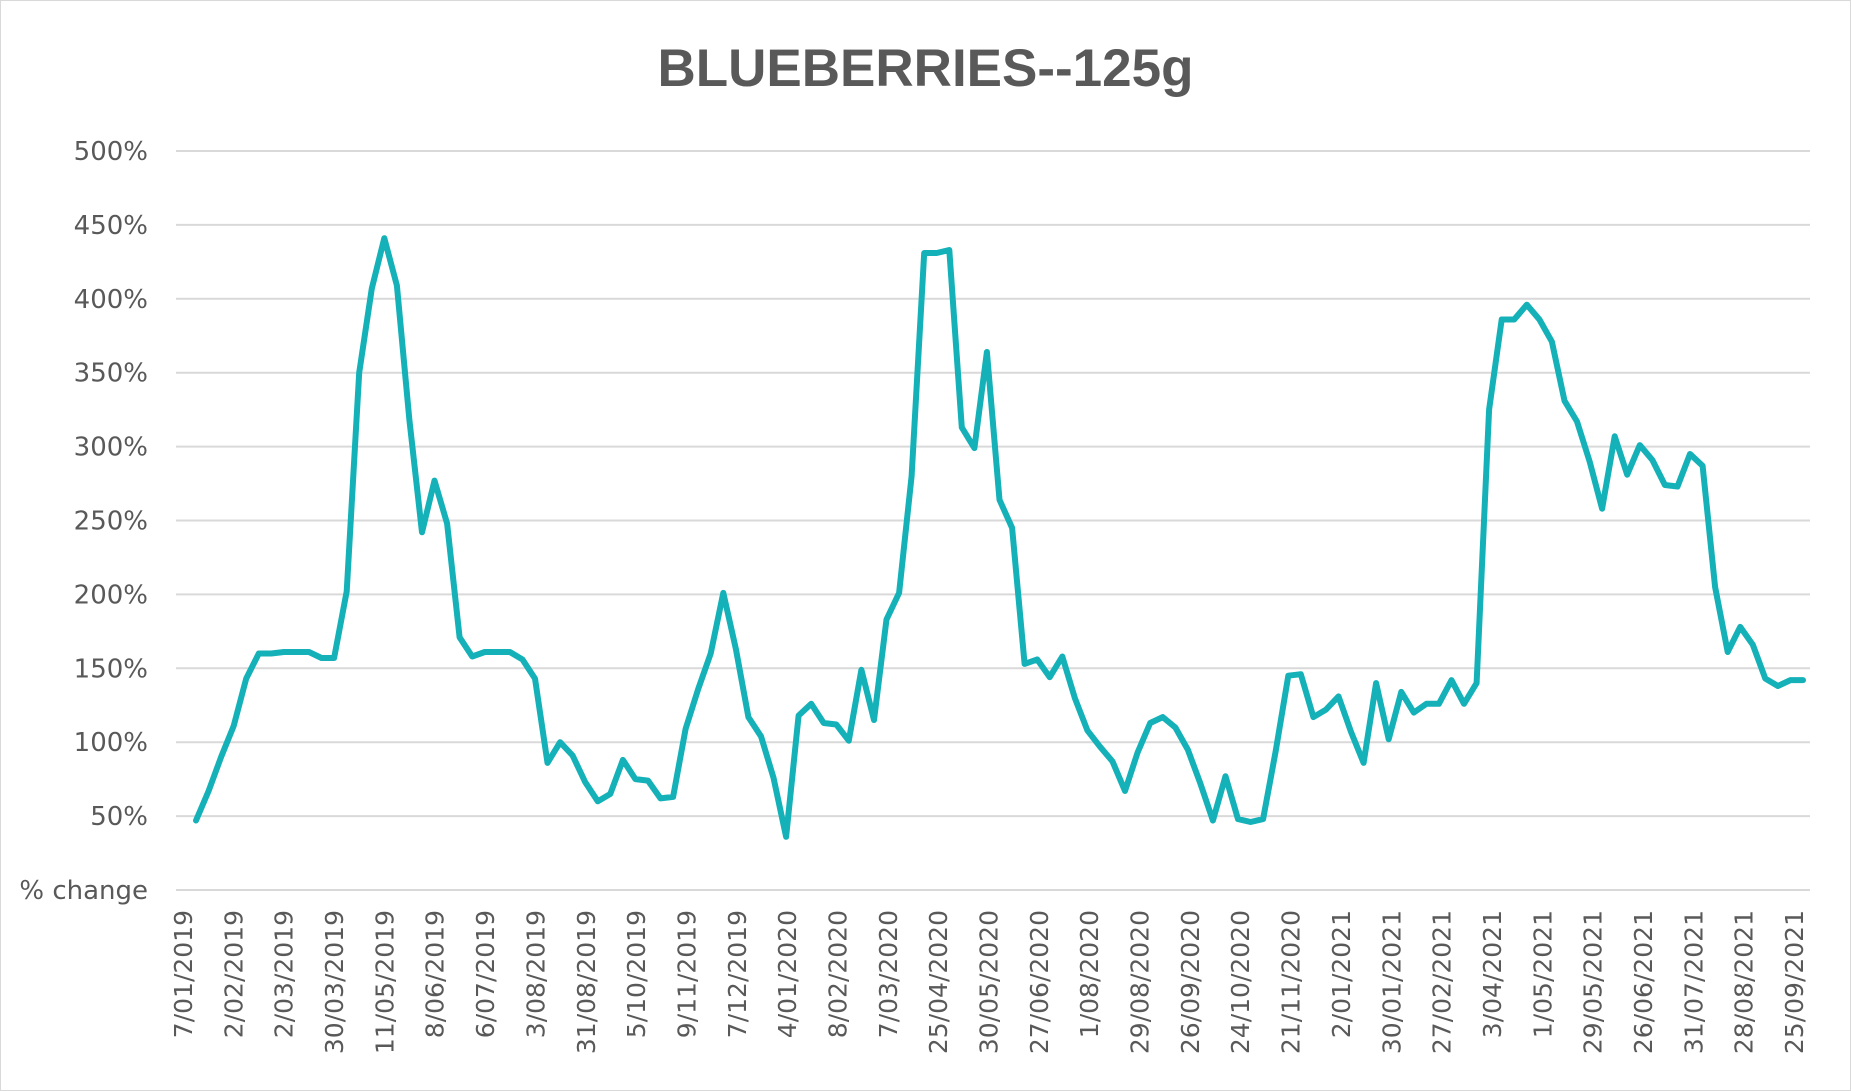 This screenshot has width=1851, height=1091. What do you see at coordinates (1492, 974) in the screenshot?
I see `x-tick-label: 3/04/2021` at bounding box center [1492, 974].